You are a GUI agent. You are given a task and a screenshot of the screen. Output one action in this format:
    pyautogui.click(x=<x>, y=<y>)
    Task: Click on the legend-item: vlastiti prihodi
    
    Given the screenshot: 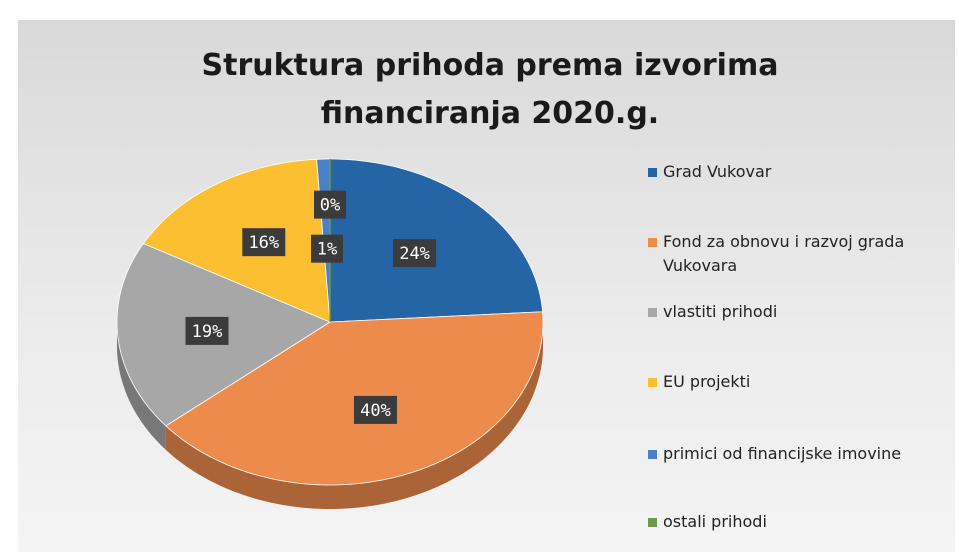 What is the action you would take?
    pyautogui.click(x=798, y=312)
    